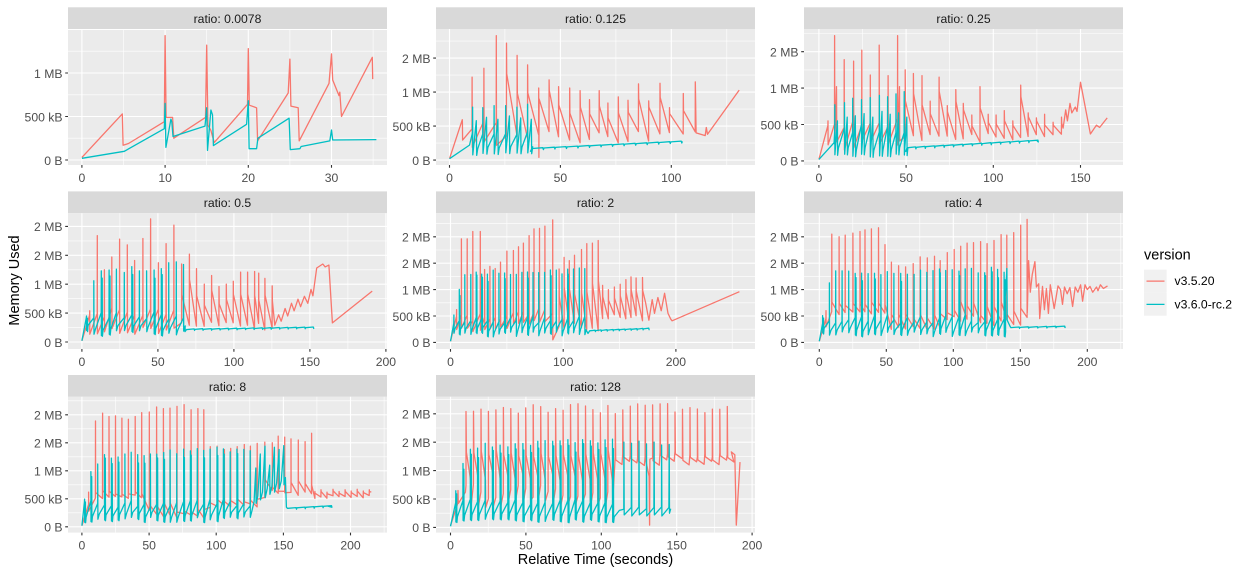 This screenshot has width=1244, height=582. I want to click on svg-text: 20, so click(249, 178).